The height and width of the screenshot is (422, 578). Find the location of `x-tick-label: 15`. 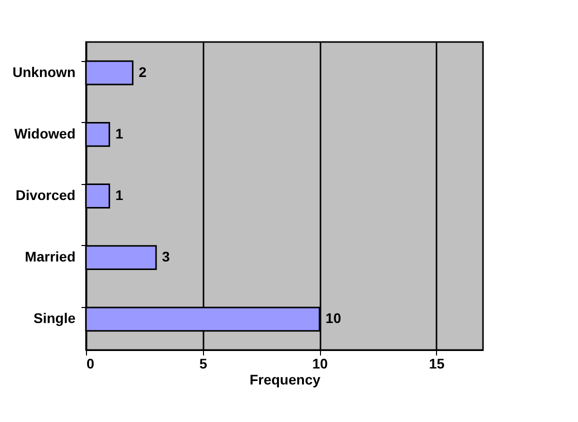

x-tick-label: 15 is located at coordinates (437, 364).